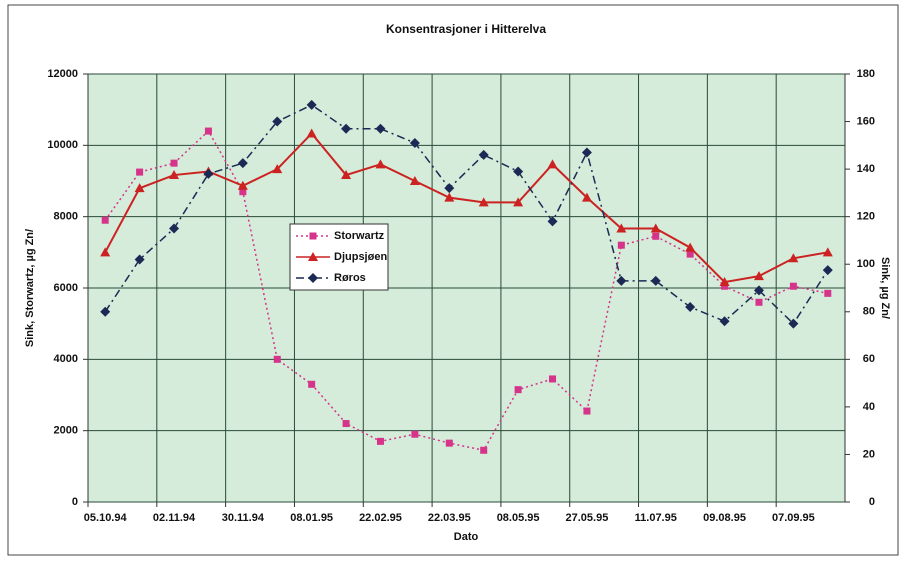  What do you see at coordinates (866, 169) in the screenshot?
I see `y2-tick-label: 140` at bounding box center [866, 169].